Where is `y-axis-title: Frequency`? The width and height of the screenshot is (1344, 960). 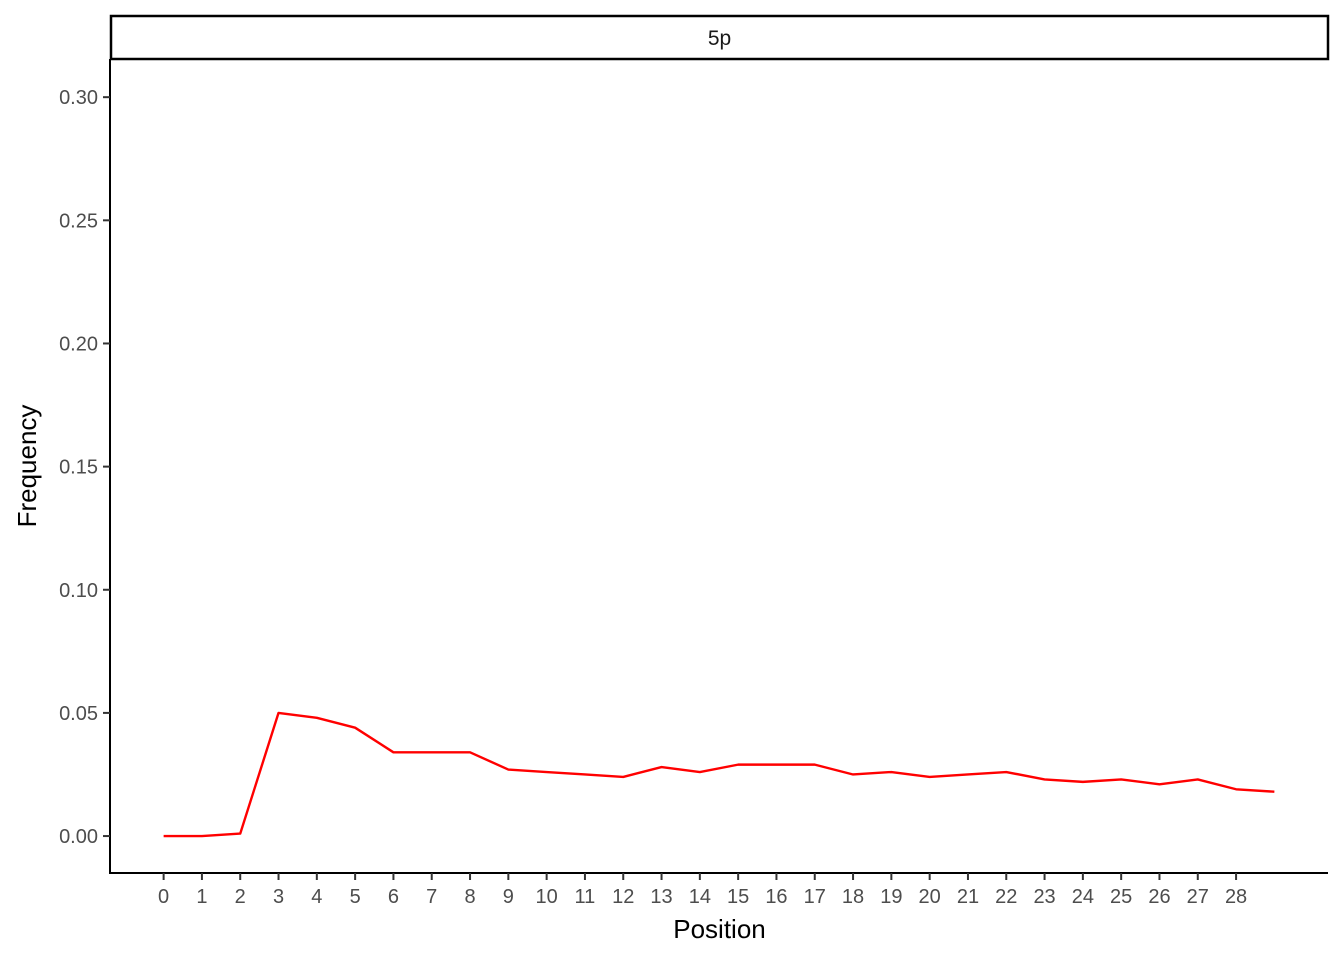
y-axis-title: Frequency is located at coordinates (27, 466).